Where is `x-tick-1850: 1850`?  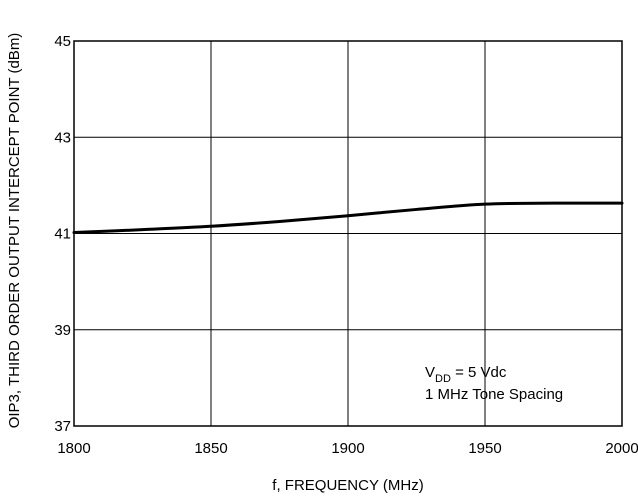
x-tick-1850: 1850 is located at coordinates (210, 448).